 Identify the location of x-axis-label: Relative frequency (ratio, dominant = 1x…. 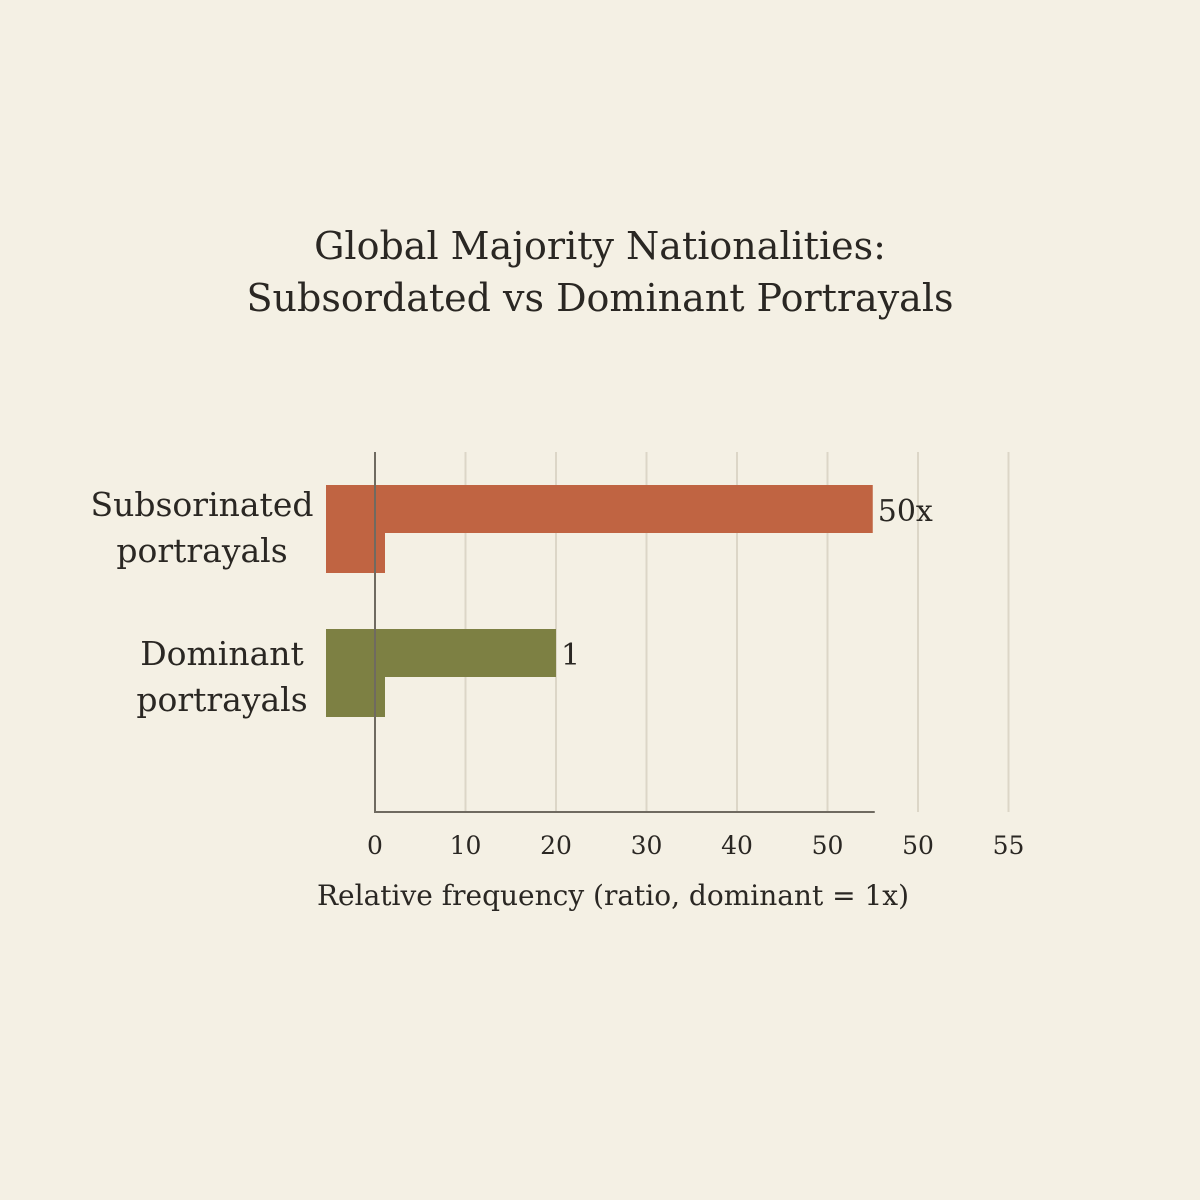
(613, 895).